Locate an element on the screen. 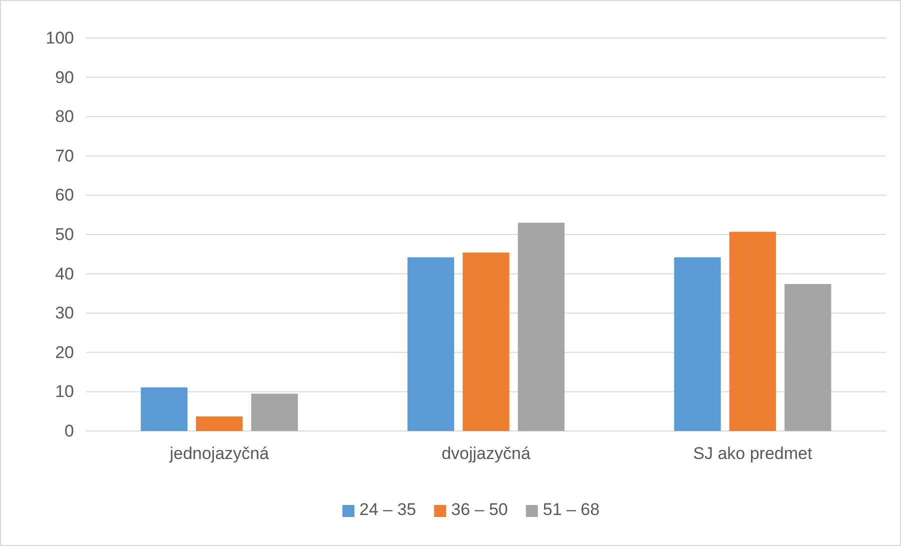  y-tick-label: 50 is located at coordinates (64, 234).